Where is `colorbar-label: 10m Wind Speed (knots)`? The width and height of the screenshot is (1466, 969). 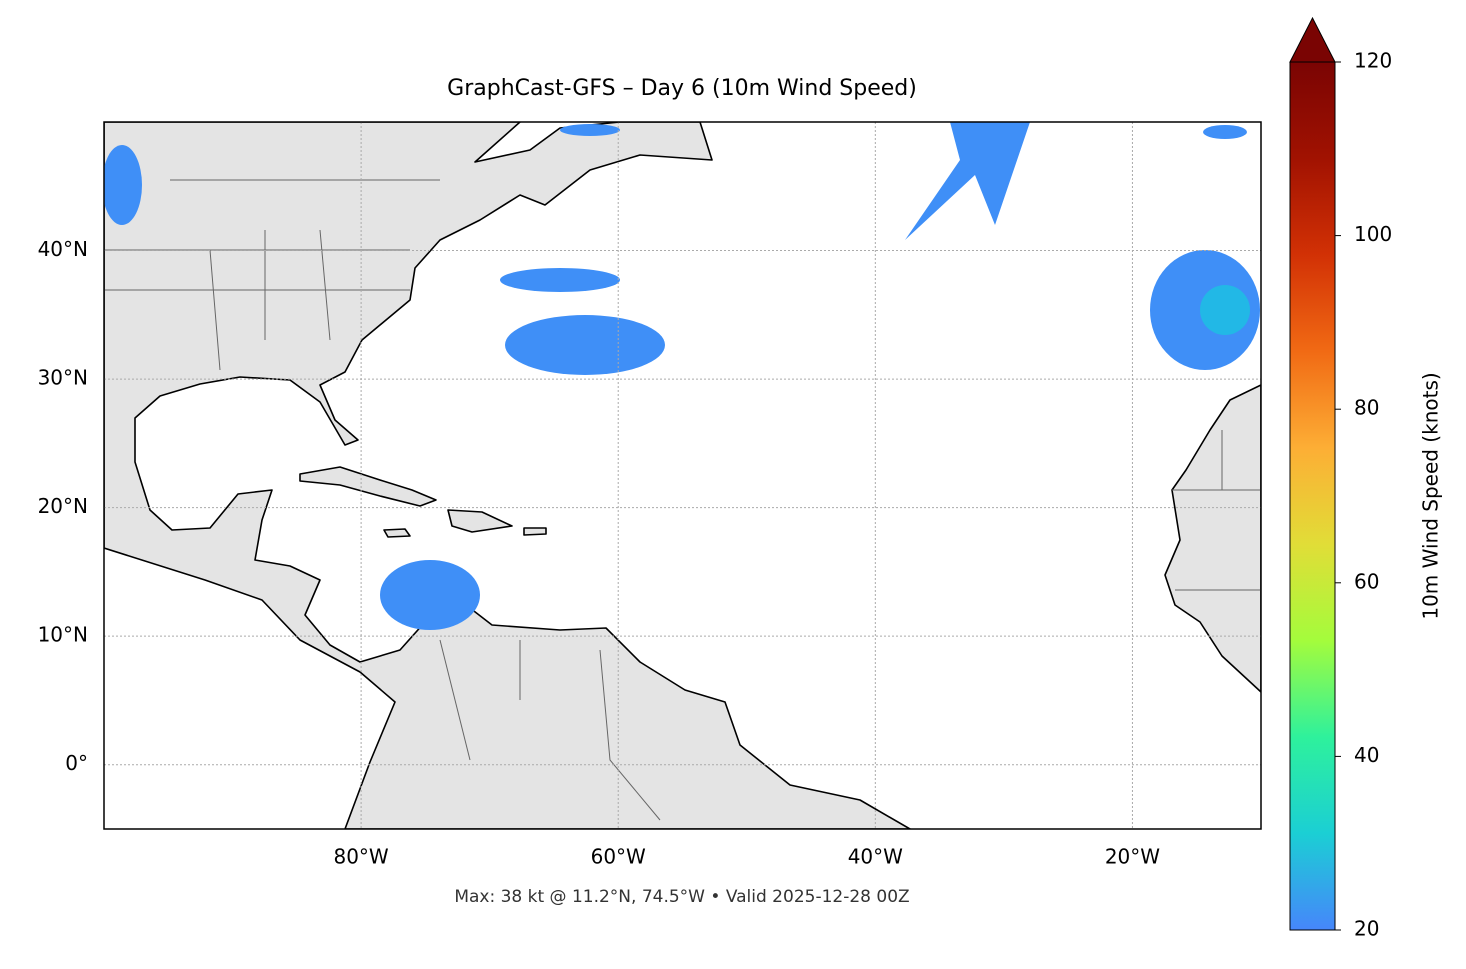 colorbar-label: 10m Wind Speed (knots) is located at coordinates (1431, 495).